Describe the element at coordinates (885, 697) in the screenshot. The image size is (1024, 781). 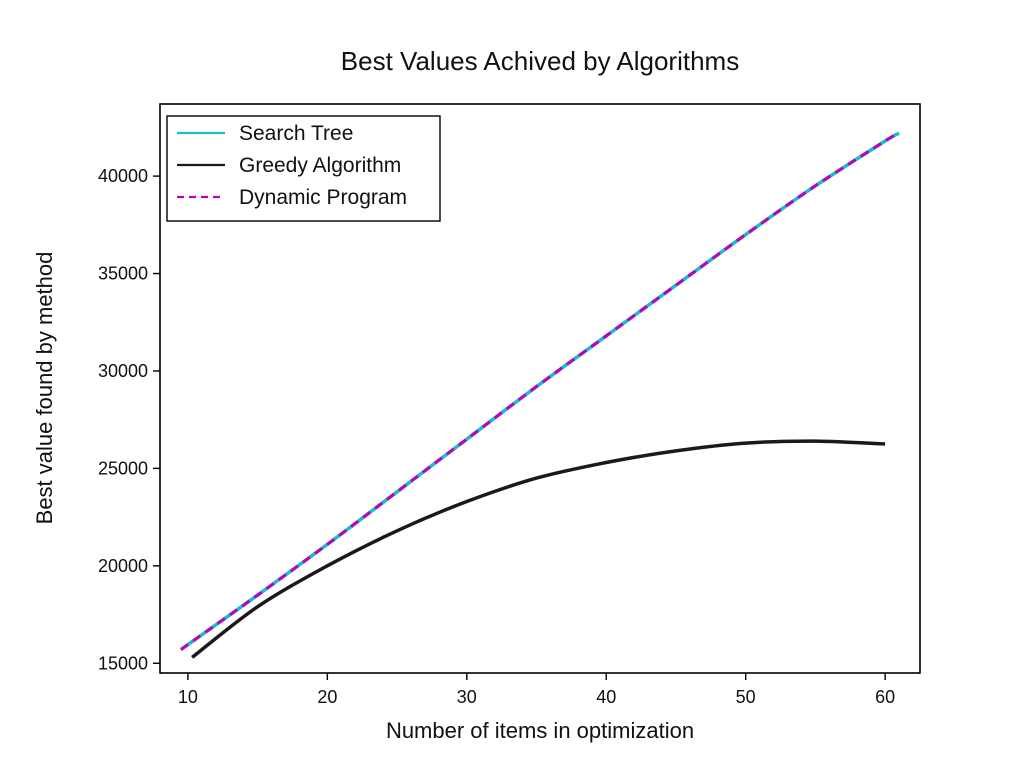
I see `x-tick-label: 60` at that location.